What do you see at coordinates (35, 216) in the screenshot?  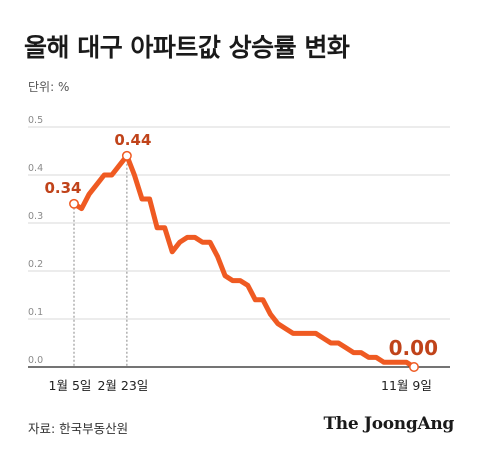 I see `y-tick-label: 0.3` at bounding box center [35, 216].